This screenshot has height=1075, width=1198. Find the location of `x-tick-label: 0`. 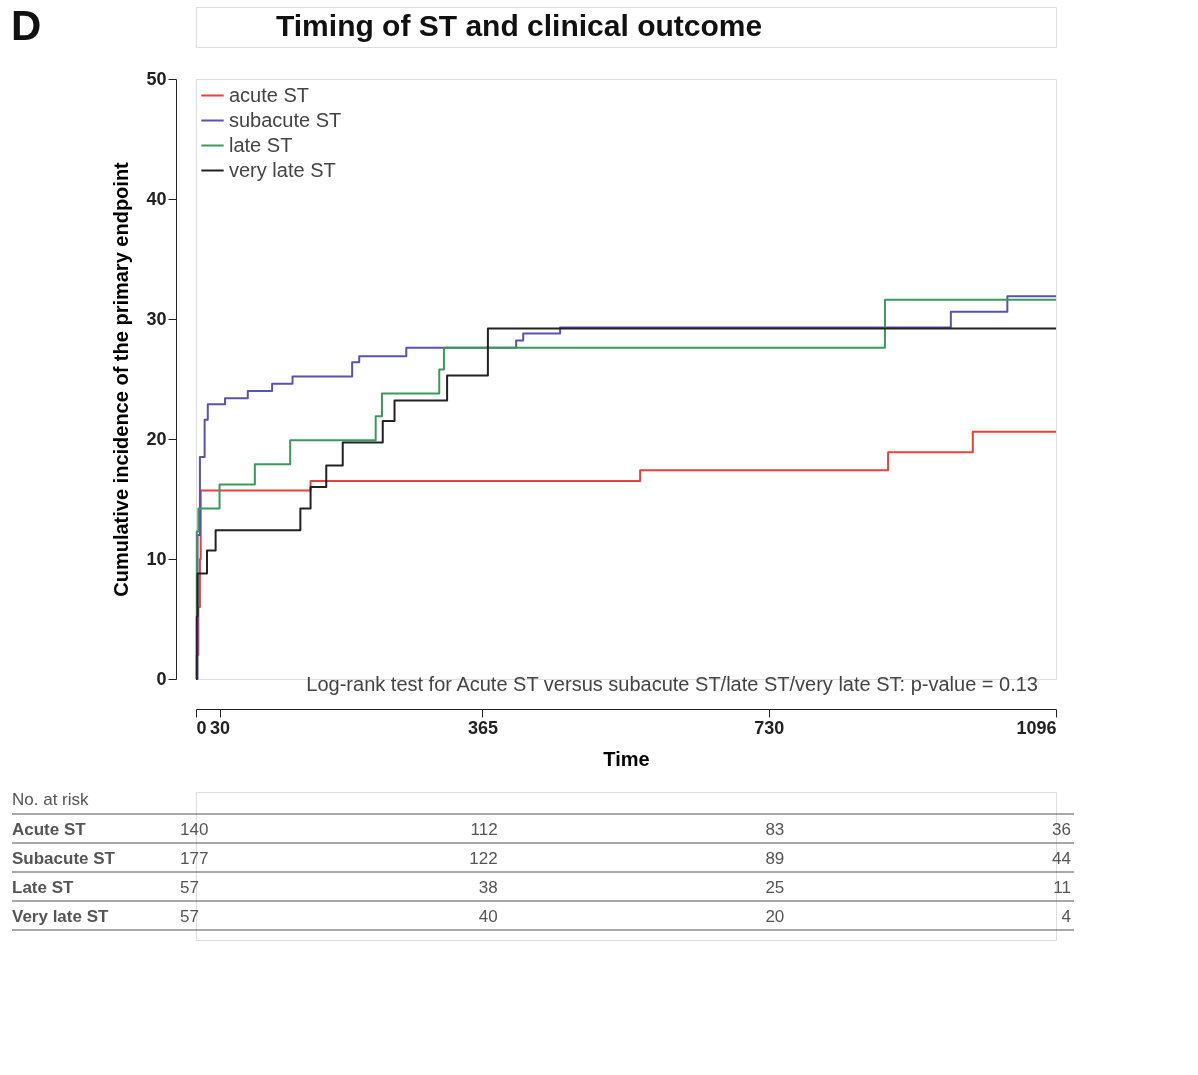

x-tick-label: 0 is located at coordinates (201, 727).